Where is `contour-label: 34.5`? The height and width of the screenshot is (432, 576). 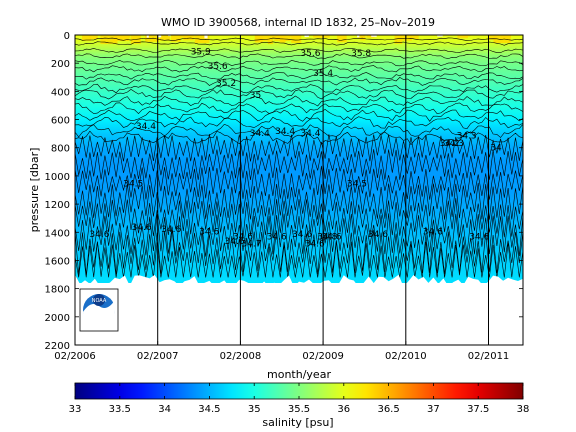 contour-label: 34.5 is located at coordinates (133, 185).